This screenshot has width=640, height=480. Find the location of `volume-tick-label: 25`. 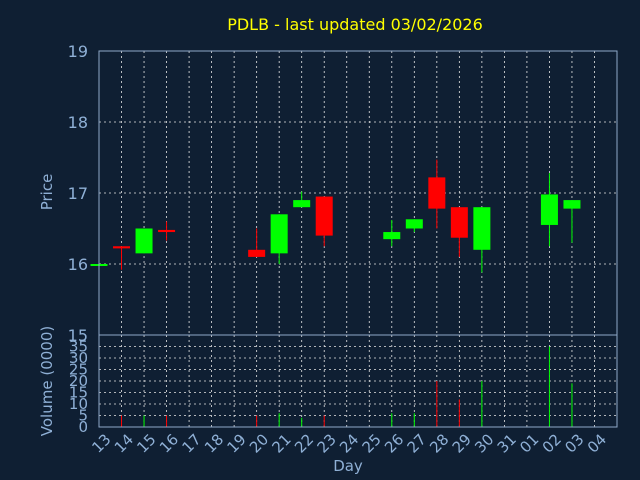

volume-tick-label: 25 is located at coordinates (78, 370).